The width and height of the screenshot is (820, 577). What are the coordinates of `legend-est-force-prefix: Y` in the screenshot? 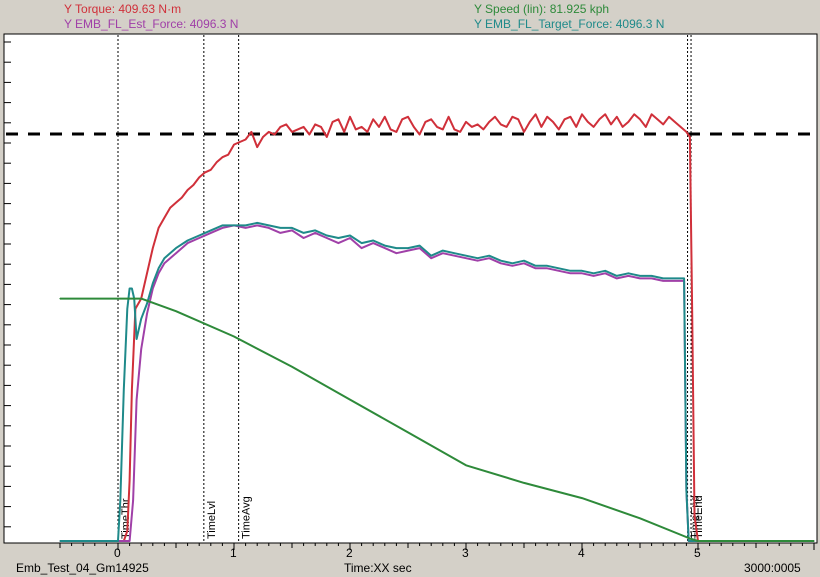 It's located at (68, 24).